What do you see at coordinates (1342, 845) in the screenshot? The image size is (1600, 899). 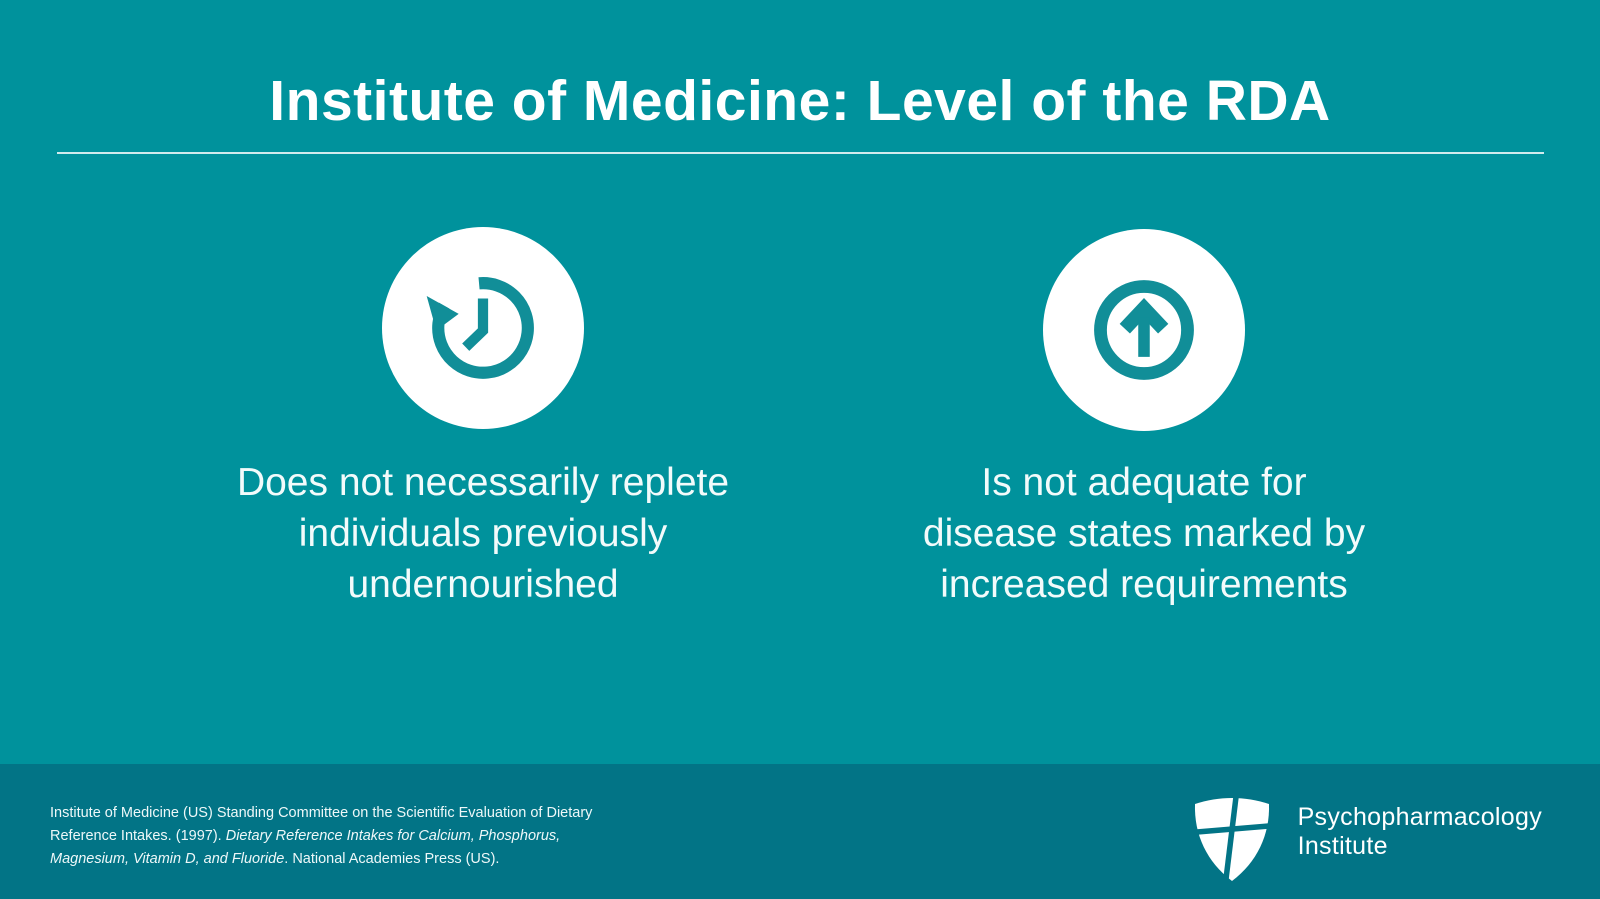 I see `brand-name-line2: Institute` at bounding box center [1342, 845].